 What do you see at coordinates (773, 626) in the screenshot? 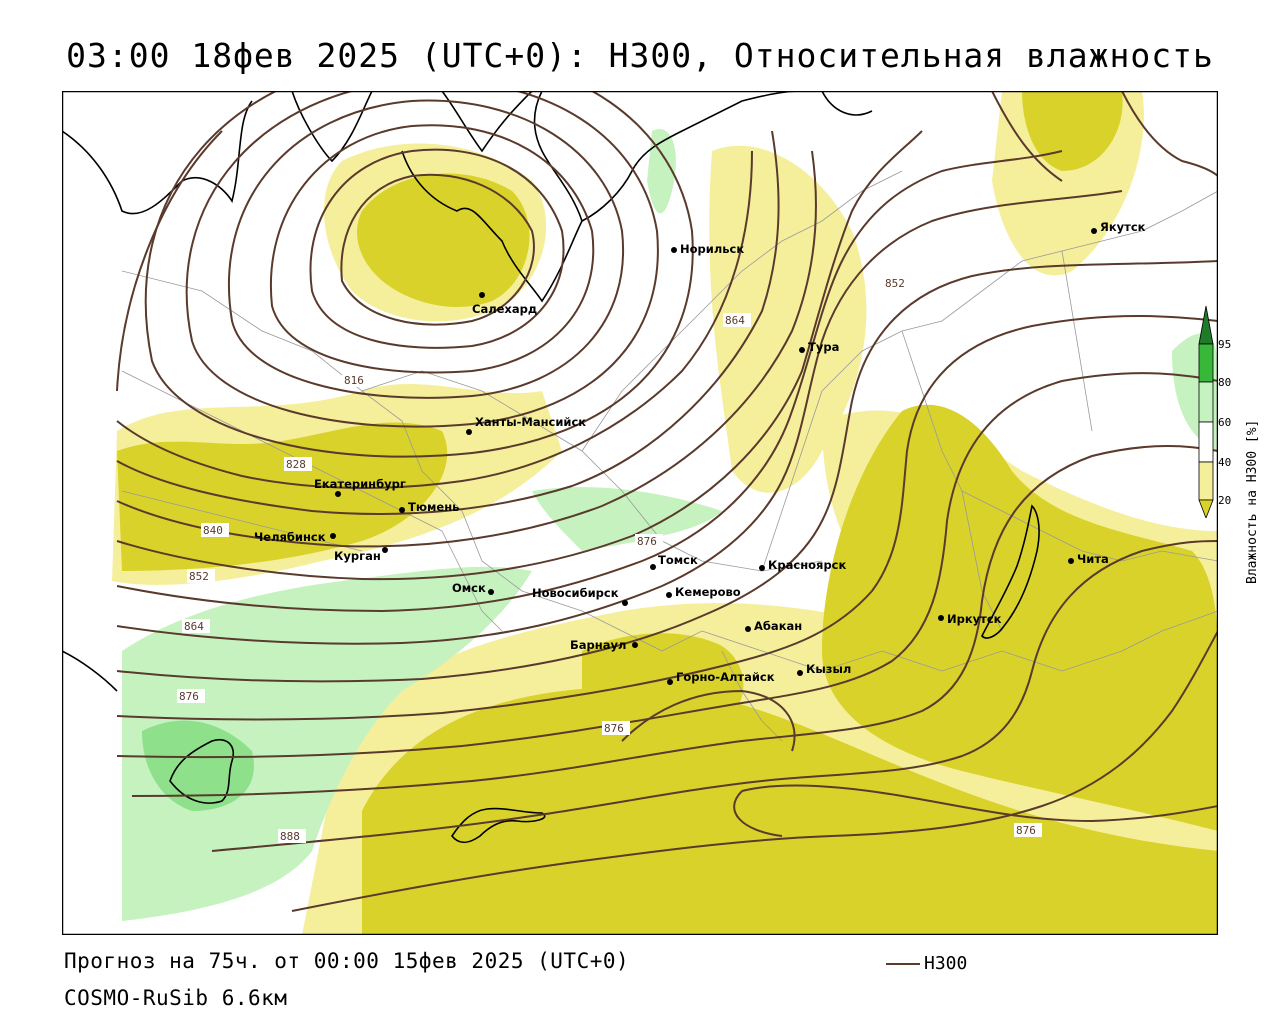
I see `city-abakan: Абакан` at bounding box center [773, 626].